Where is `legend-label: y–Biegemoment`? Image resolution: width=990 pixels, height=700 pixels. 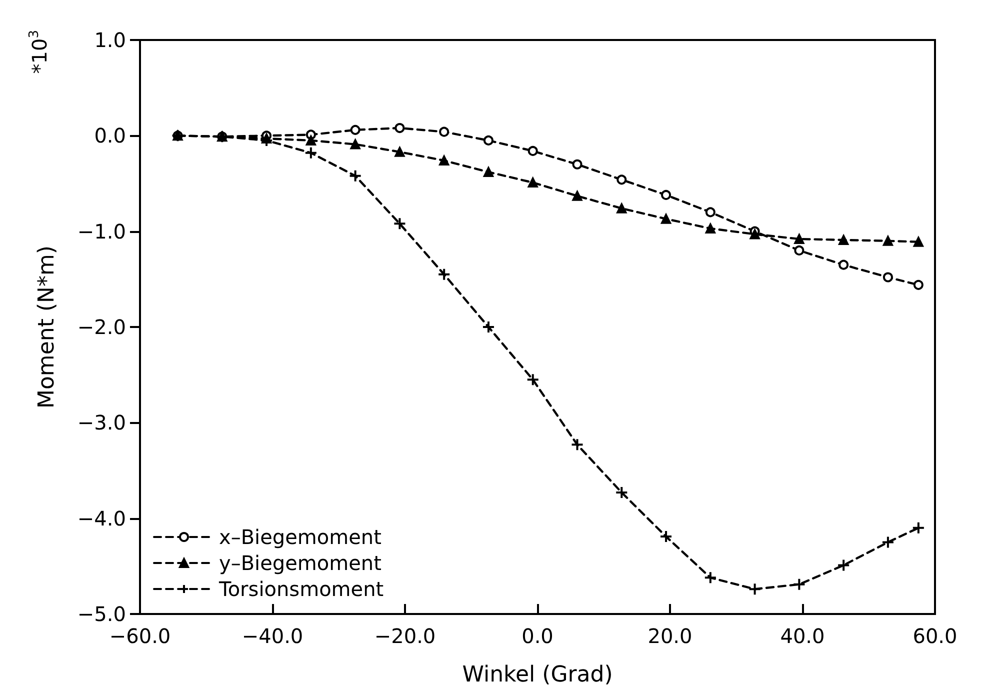 legend-label: y–Biegemoment is located at coordinates (300, 563).